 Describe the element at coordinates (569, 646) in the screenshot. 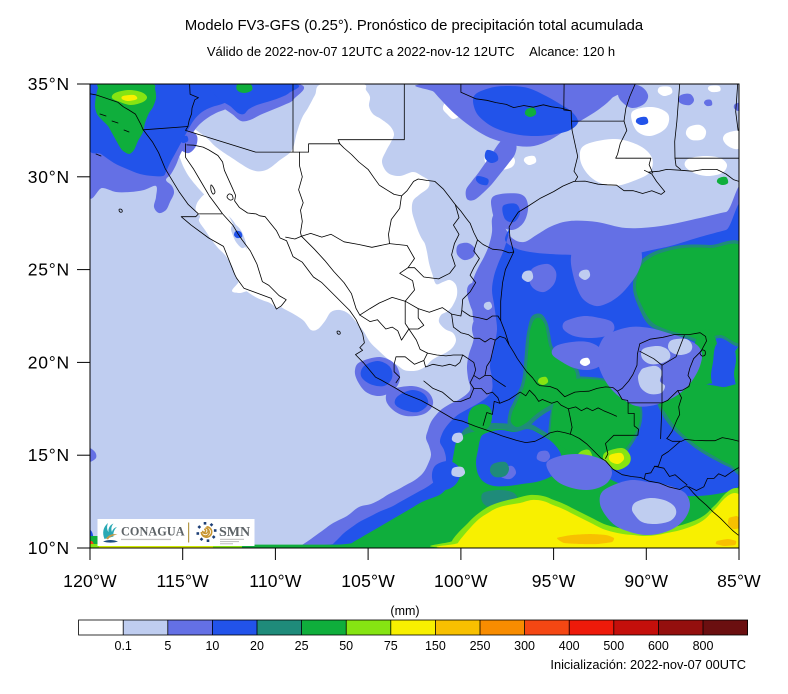

I see `svg-text: 400` at that location.